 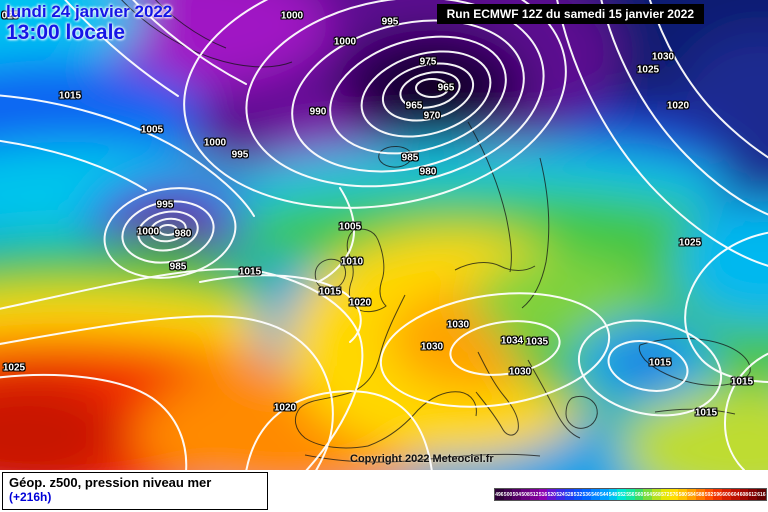 I want to click on scale-cell: 528, so click(x=569, y=494).